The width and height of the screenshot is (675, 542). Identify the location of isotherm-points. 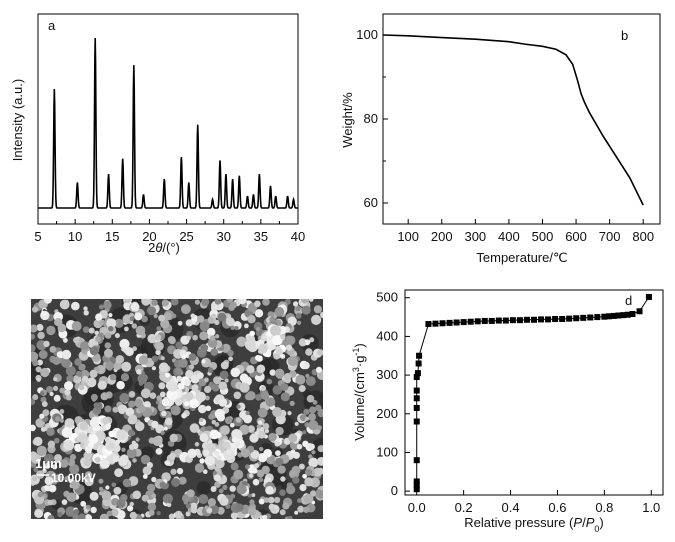
(532, 393).